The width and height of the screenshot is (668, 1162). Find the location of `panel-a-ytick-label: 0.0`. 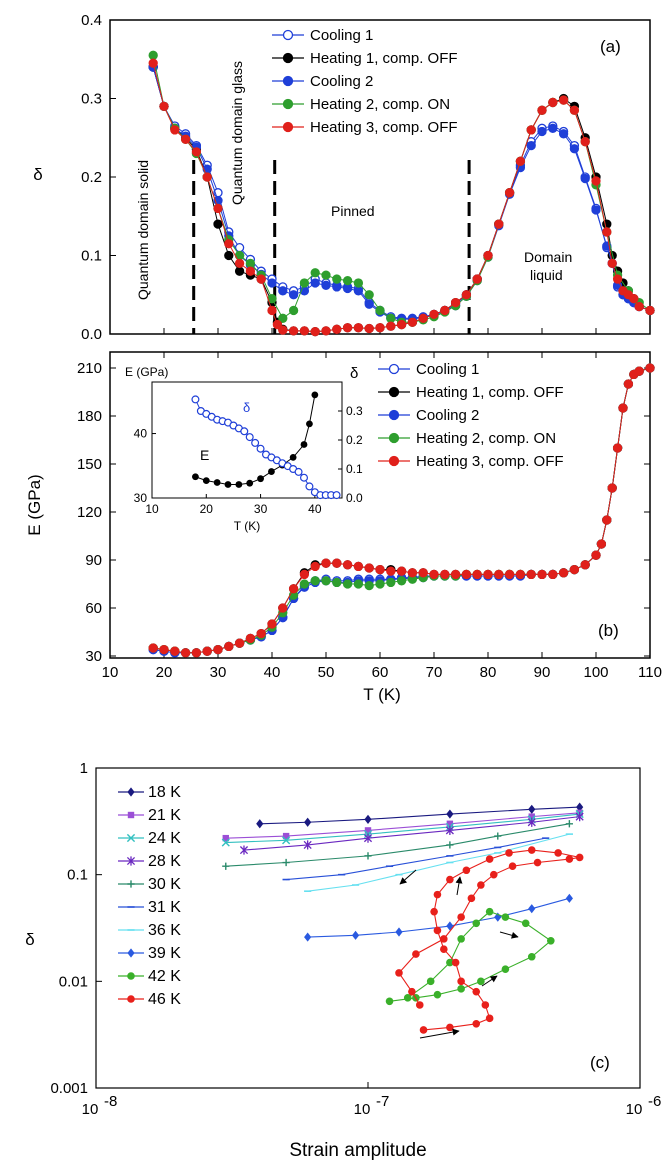

panel-a-ytick-label: 0.0 is located at coordinates (91, 334).